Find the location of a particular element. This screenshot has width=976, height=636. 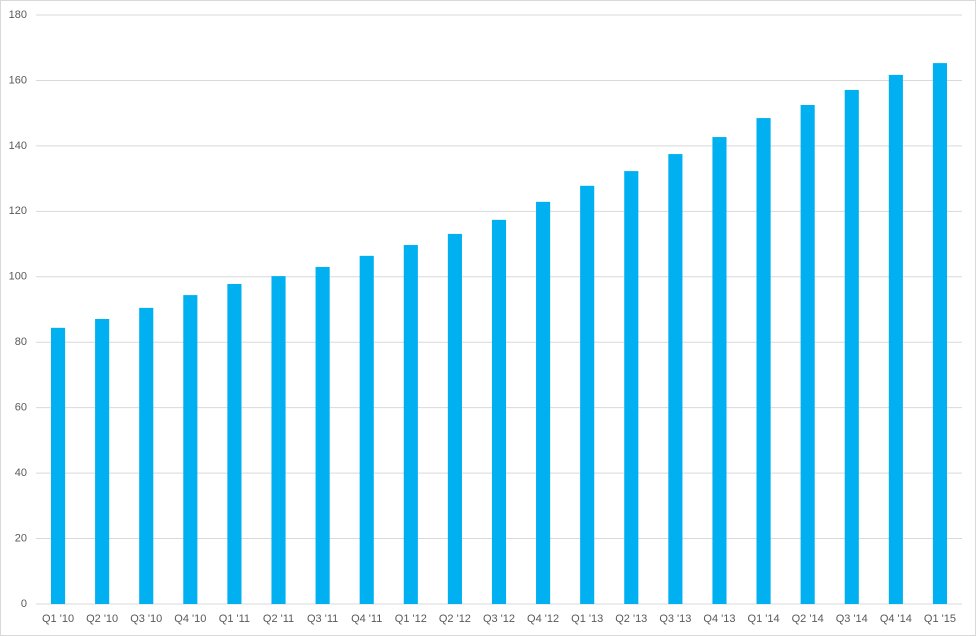

x-tick-label: Q4 '14 is located at coordinates (896, 619).